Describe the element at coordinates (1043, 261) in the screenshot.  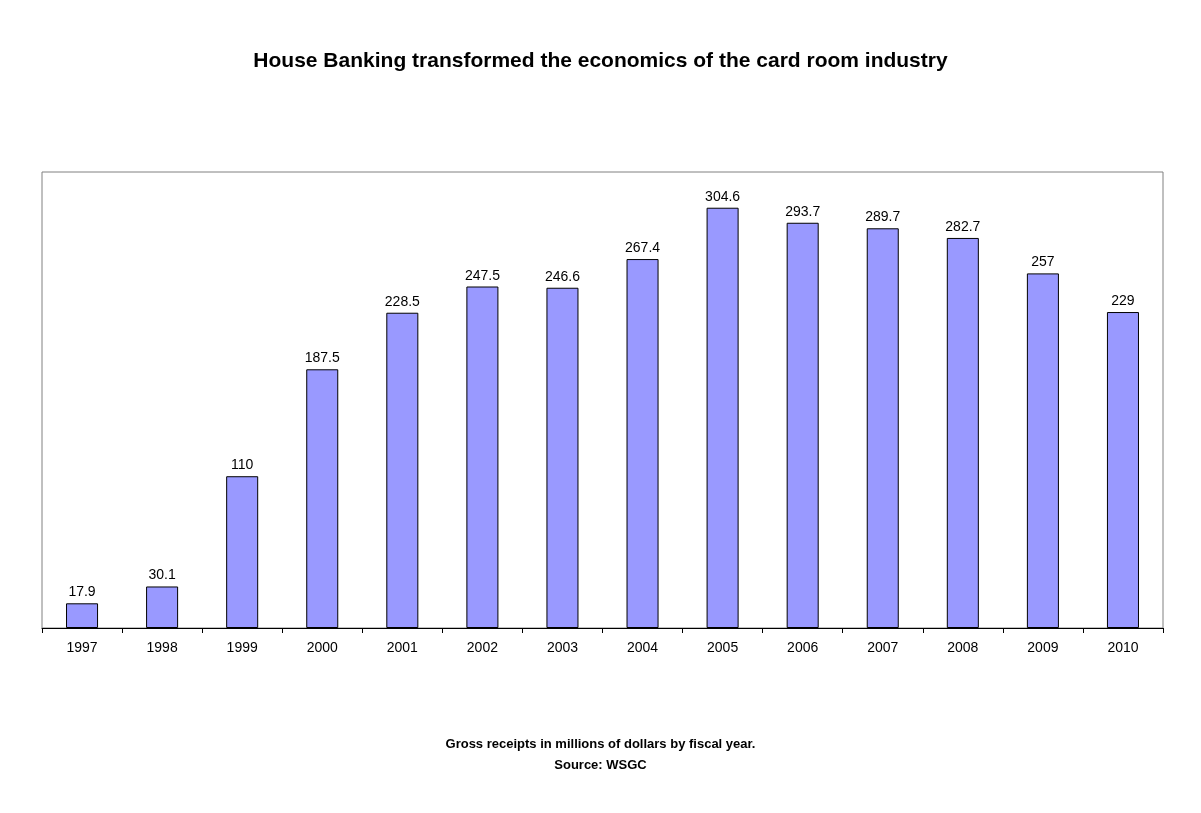
I see `data-label: 257` at that location.